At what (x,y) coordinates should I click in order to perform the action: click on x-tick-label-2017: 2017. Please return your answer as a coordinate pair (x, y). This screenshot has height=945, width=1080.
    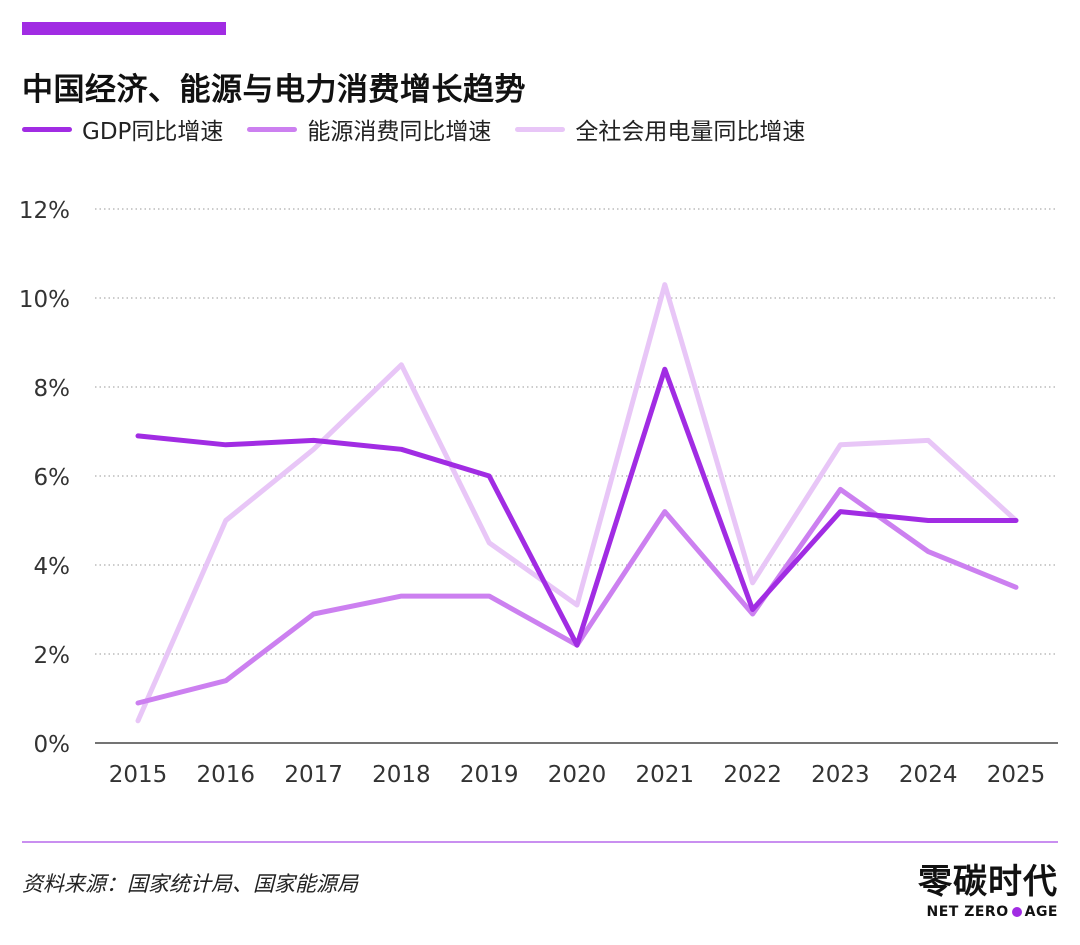
    Looking at the image, I should click on (313, 775).